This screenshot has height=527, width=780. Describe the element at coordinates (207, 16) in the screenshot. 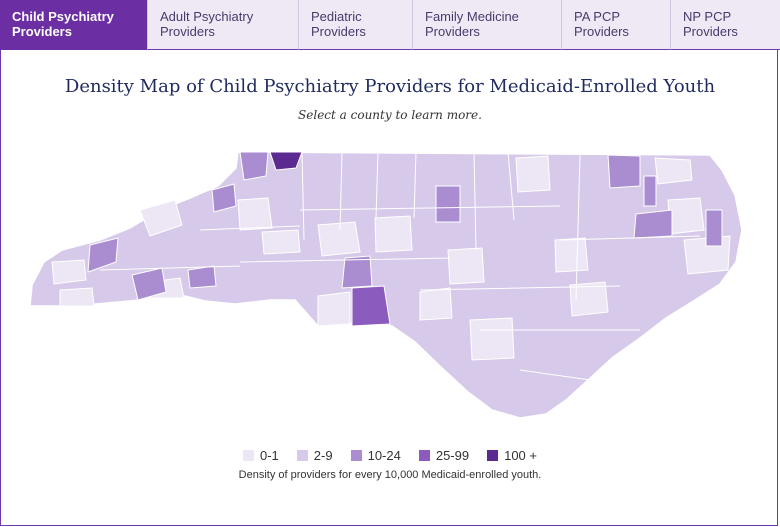

I see `tab-label-line1: Adult Psychiatry` at that location.